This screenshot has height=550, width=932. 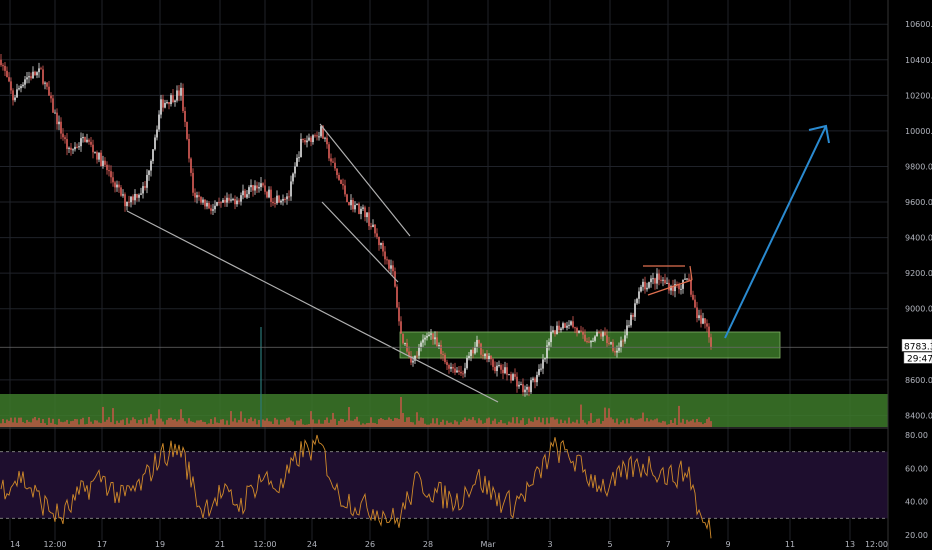 What do you see at coordinates (312, 544) in the screenshot?
I see `x-tick-label: 24` at bounding box center [312, 544].